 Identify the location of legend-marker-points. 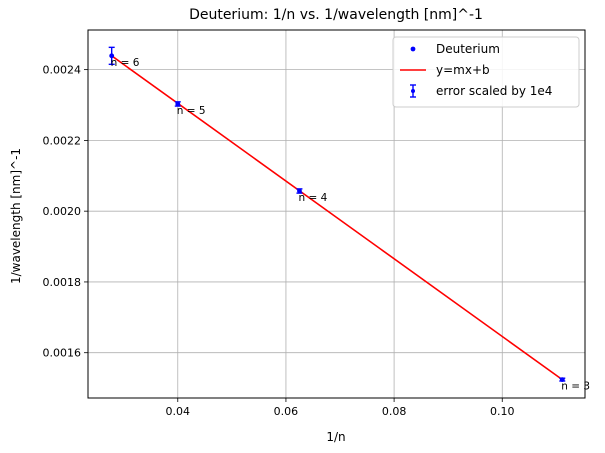
(413, 49).